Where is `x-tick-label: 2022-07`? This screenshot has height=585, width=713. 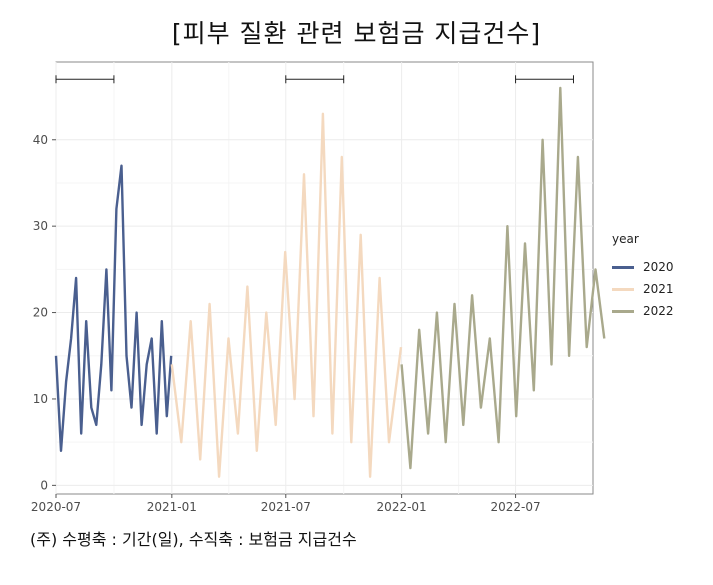 x-tick-label: 2022-07 is located at coordinates (515, 507).